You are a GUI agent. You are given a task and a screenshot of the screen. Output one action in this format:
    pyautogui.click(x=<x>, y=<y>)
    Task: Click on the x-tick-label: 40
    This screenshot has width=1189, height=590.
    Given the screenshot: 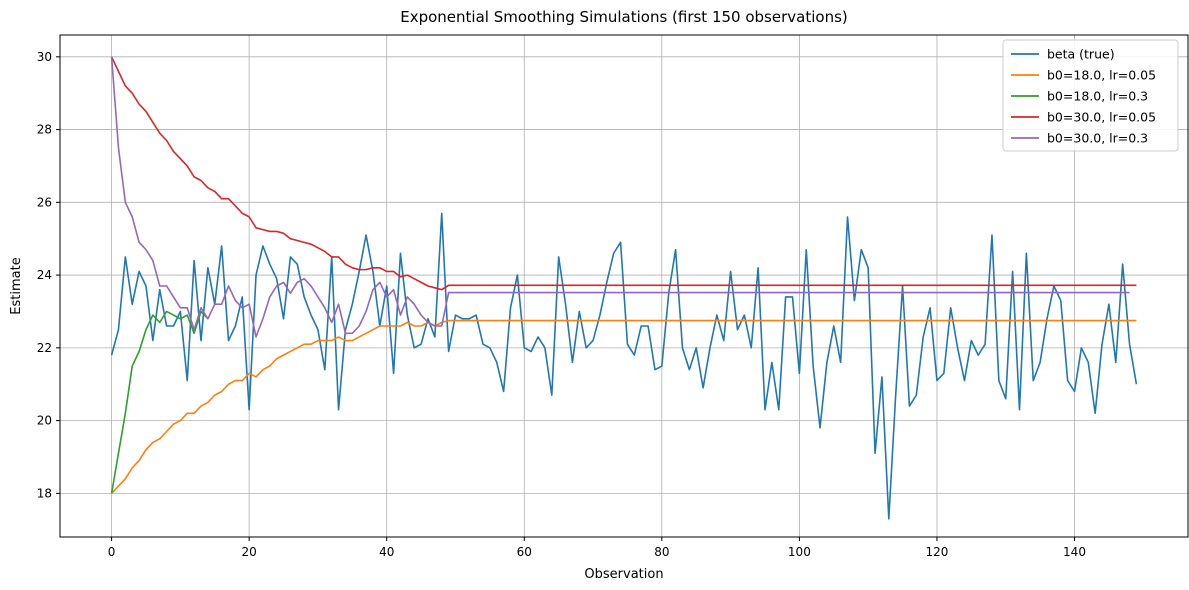 What is the action you would take?
    pyautogui.click(x=386, y=552)
    